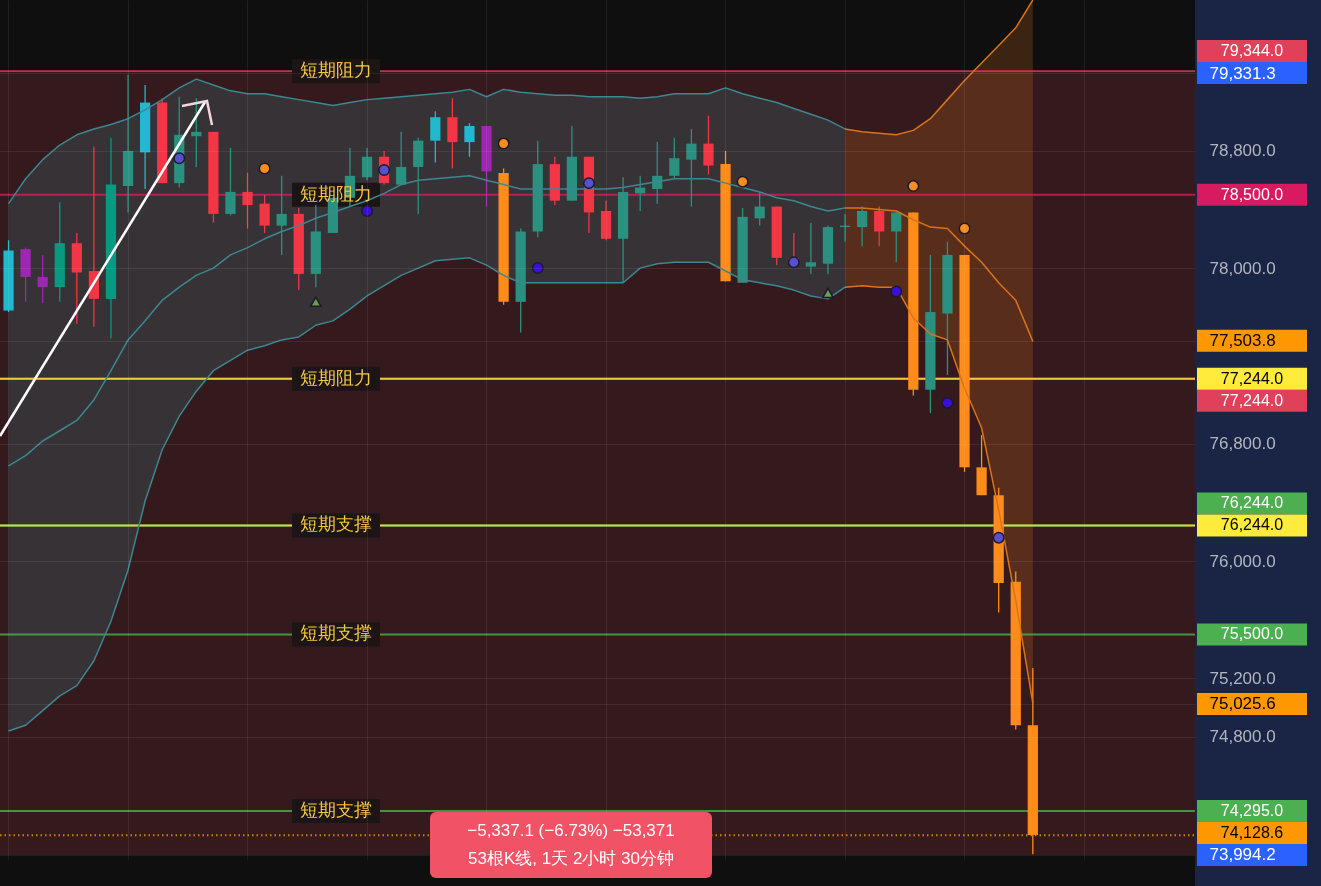 Image resolution: width=1321 pixels, height=886 pixels. What do you see at coordinates (1242, 678) in the screenshot?
I see `y-tick-label: 75,200.0` at bounding box center [1242, 678].